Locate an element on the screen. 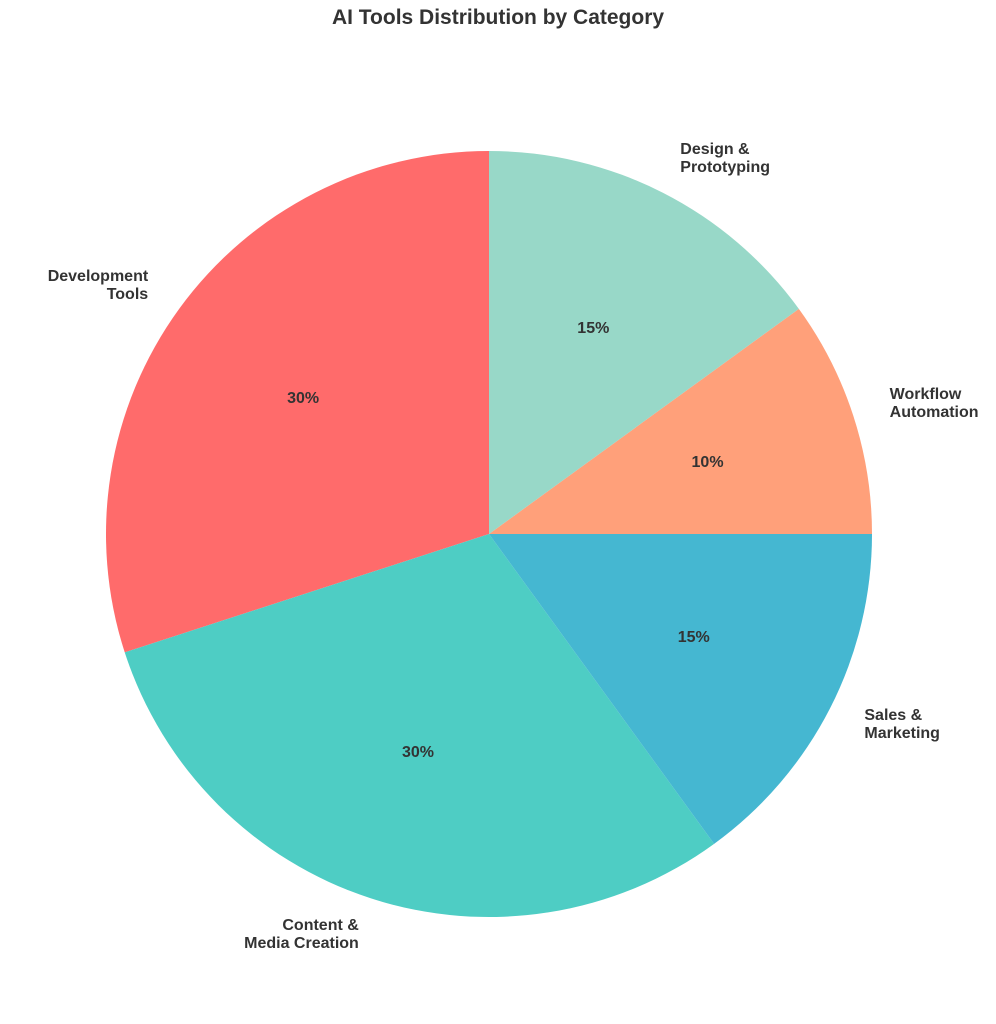 The width and height of the screenshot is (996, 1024). value-label: 10% is located at coordinates (707, 462).